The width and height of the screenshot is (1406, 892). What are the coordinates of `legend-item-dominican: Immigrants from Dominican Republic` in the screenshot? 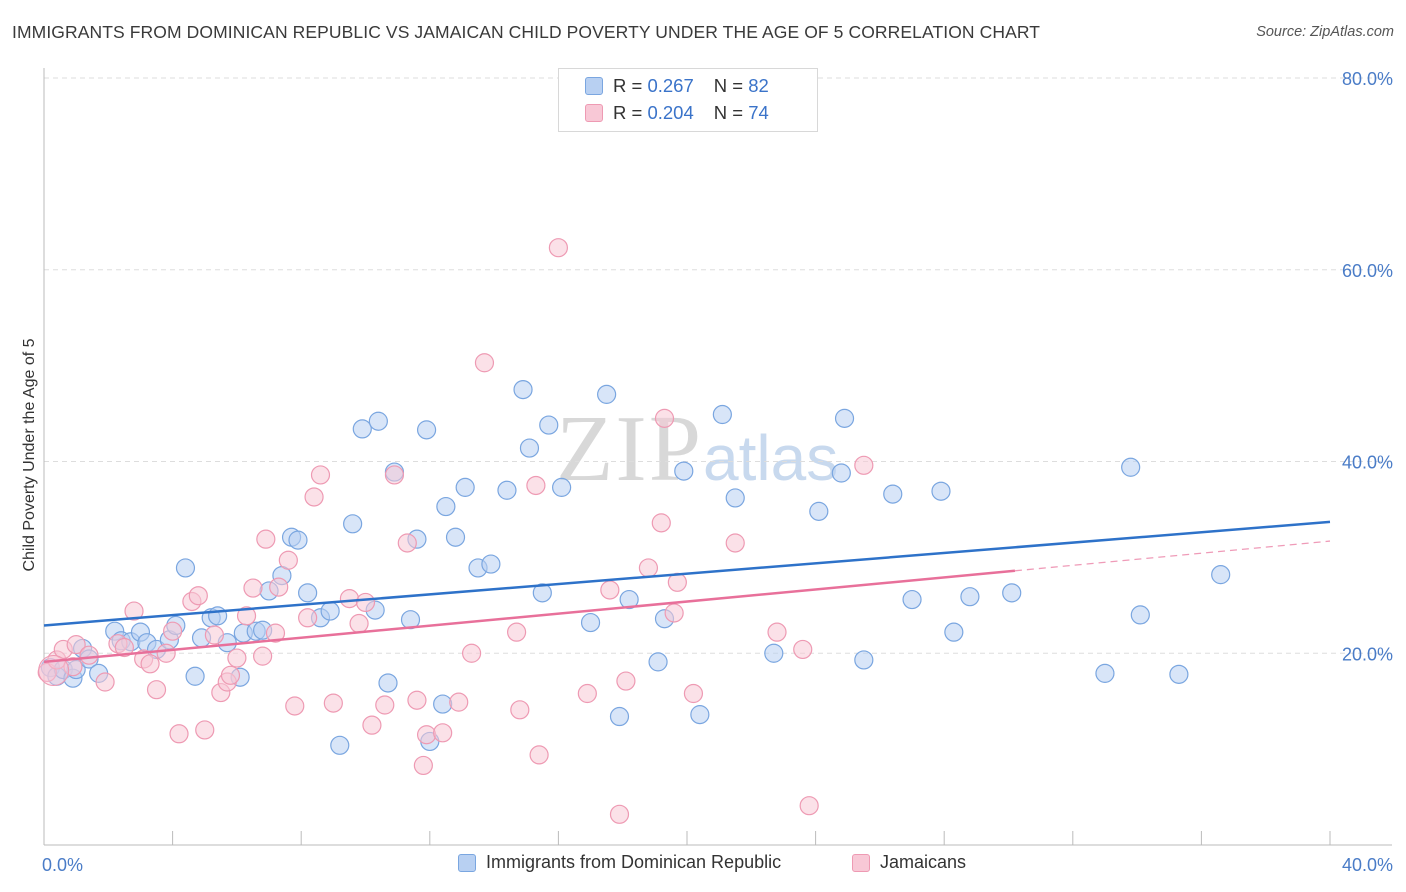 It's located at (619, 862).